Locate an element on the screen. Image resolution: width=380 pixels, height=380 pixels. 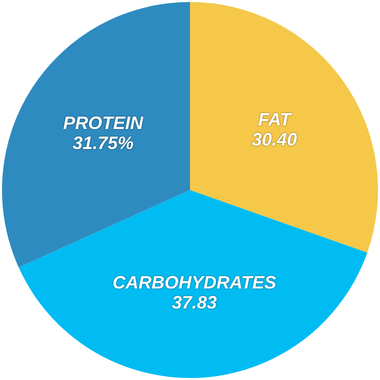
slice-label: FAT is located at coordinates (275, 119).